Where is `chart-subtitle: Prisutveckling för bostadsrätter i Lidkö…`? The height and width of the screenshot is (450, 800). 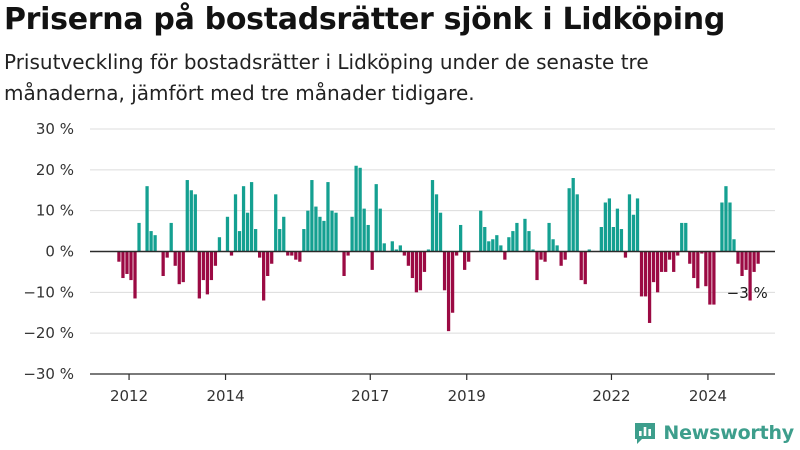
chart-subtitle: Prisutveckling för bostadsrätter i Lidkö… is located at coordinates (326, 77).